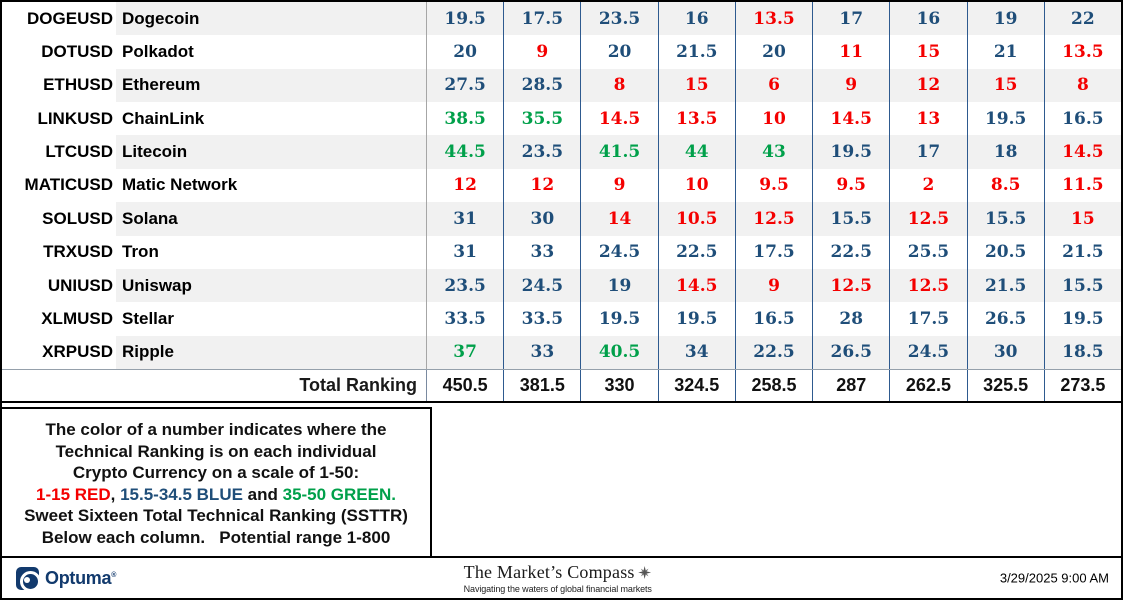  I want to click on ranking-cell: 17, so click(850, 19).